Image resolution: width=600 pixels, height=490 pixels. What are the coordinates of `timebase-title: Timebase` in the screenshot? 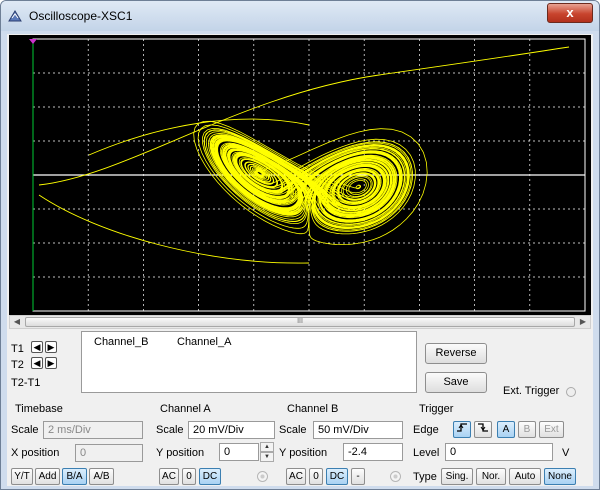 It's located at (39, 409).